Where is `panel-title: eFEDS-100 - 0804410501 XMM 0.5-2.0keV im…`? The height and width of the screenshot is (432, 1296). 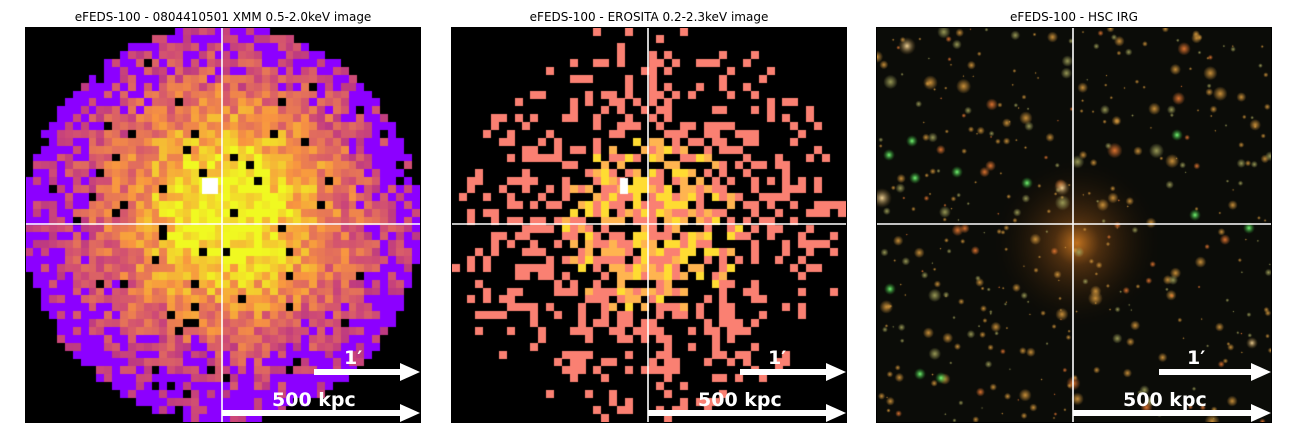
panel-title: eFEDS-100 - 0804410501 XMM 0.5-2.0keV im… is located at coordinates (223, 17).